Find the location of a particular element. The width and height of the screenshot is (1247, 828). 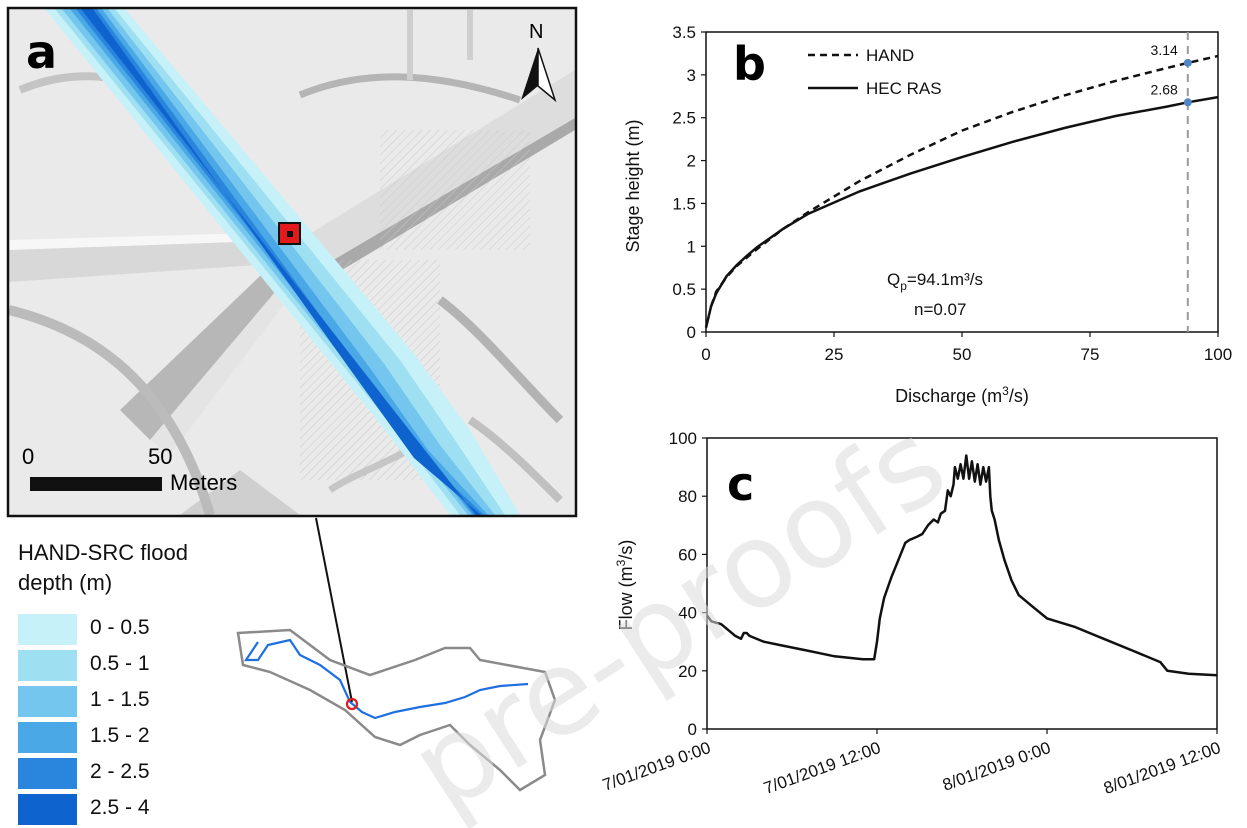

c-y-tick-label: 40 is located at coordinates (687, 613).